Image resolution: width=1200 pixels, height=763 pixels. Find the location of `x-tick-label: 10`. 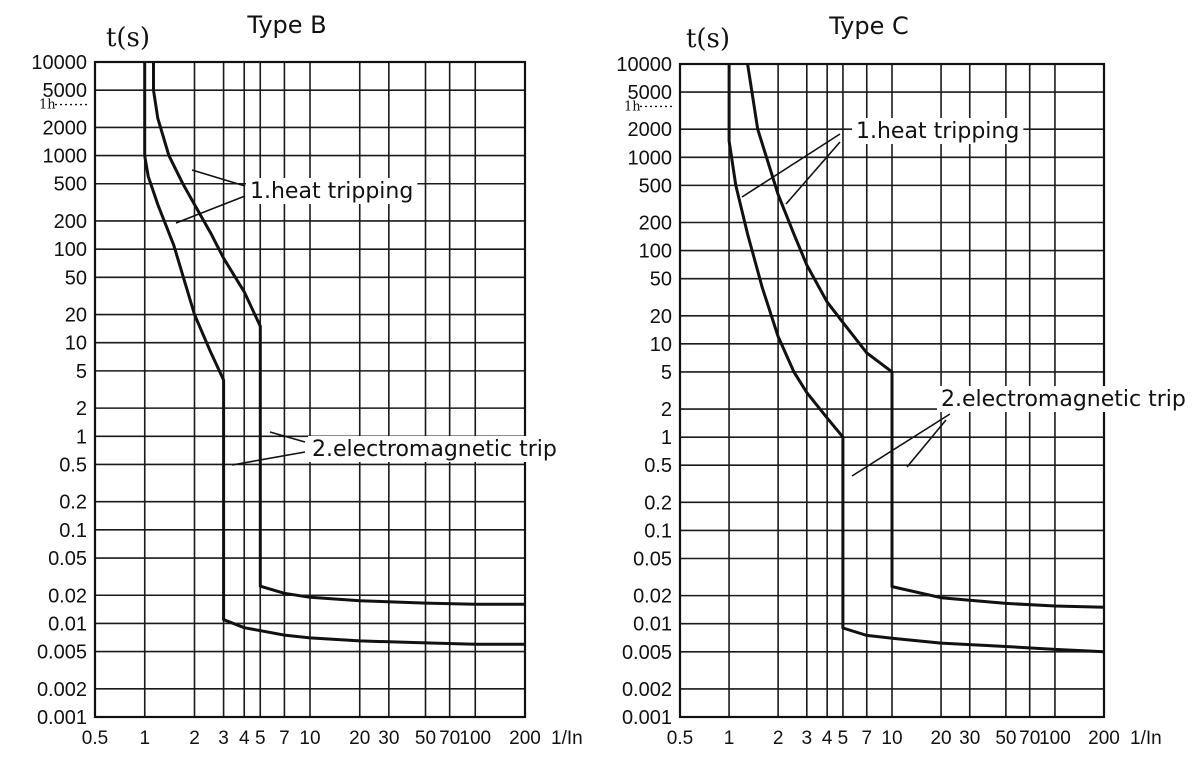

x-tick-label: 10 is located at coordinates (309, 738).